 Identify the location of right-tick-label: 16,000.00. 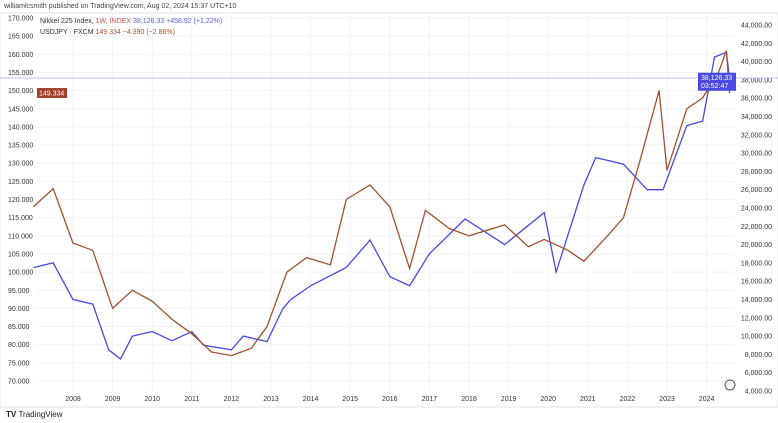
(756, 282).